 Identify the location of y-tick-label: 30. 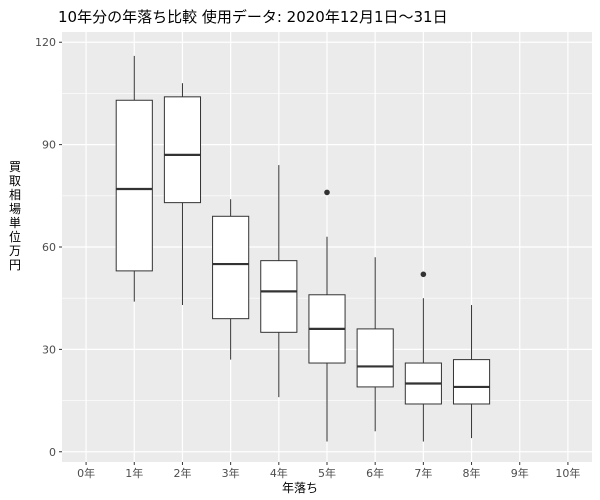
(49, 349).